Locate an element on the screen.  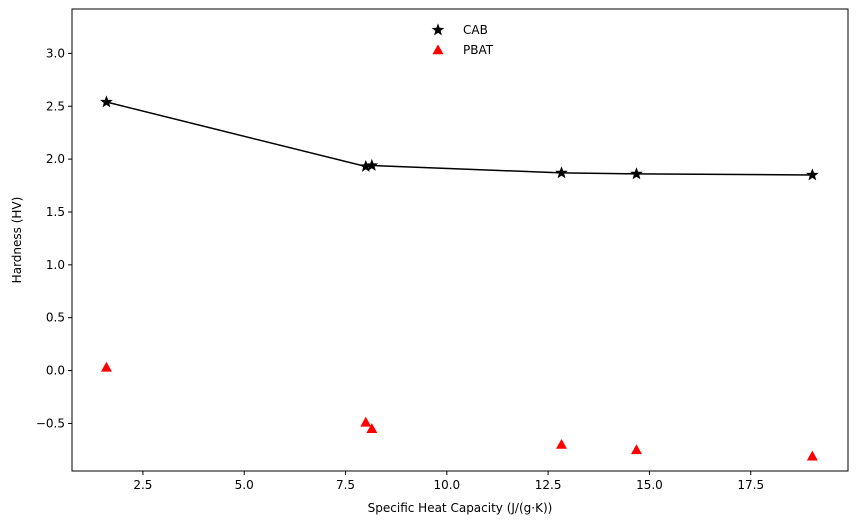
x-tick-label: 10.0 is located at coordinates (446, 485).